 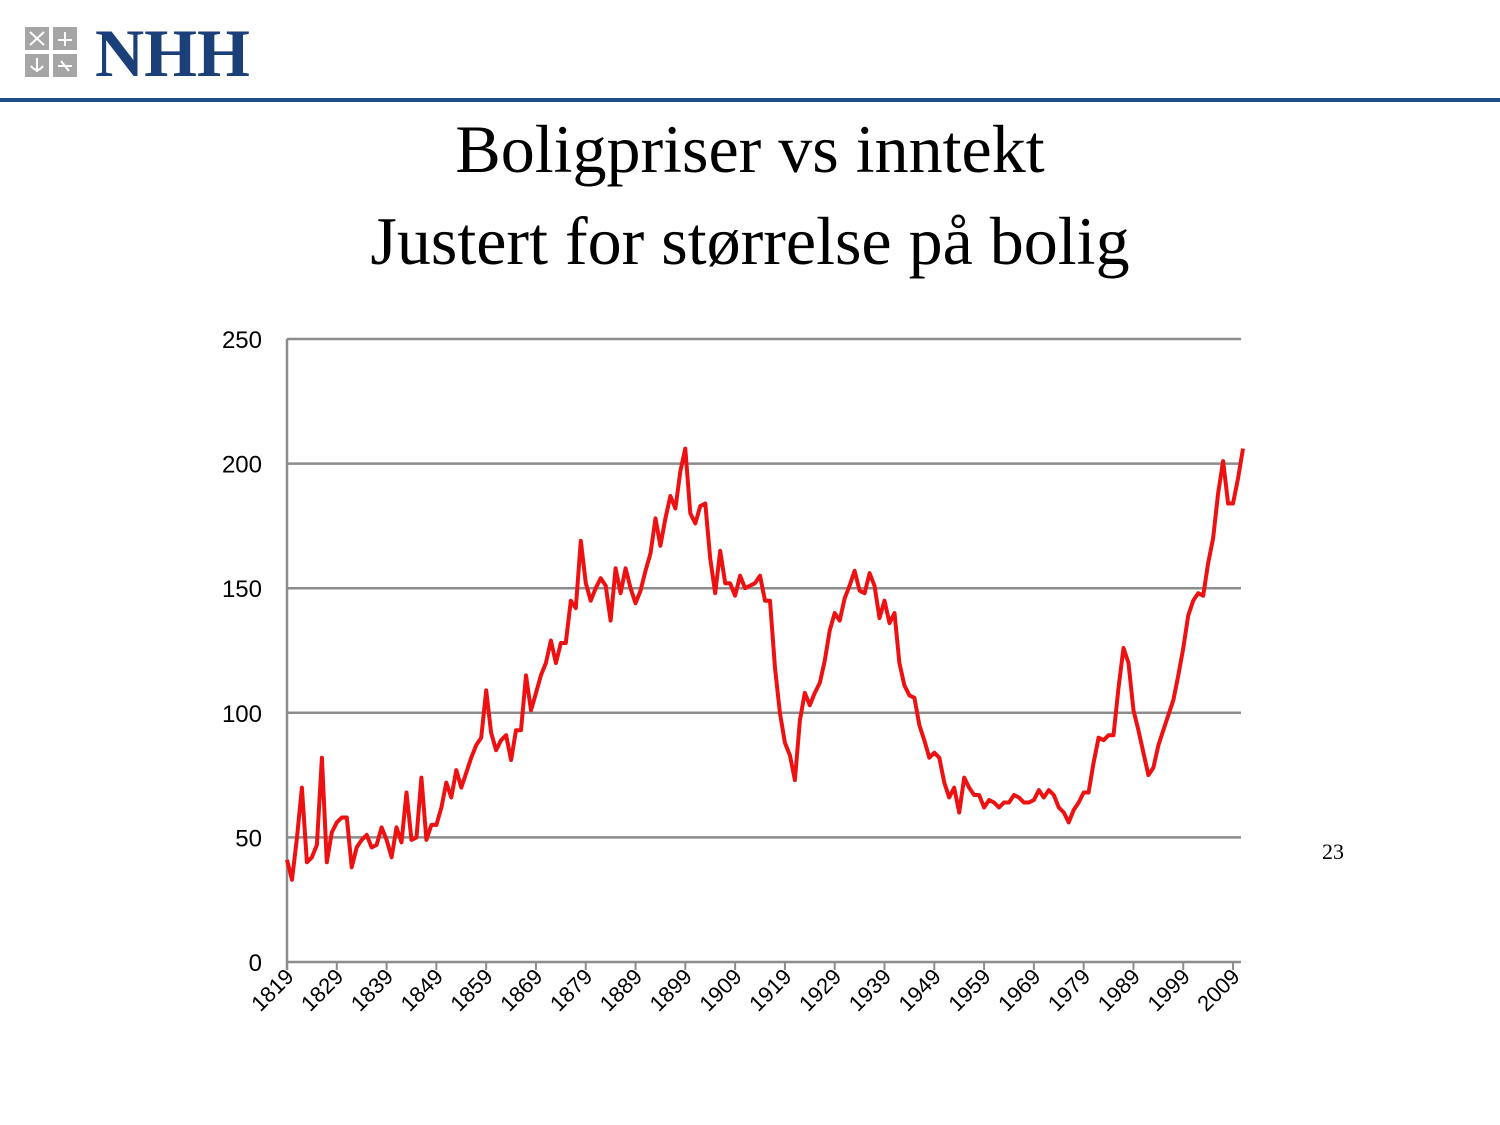 I want to click on chart-subtitle: Justert for størrelse på bolig, so click(x=749, y=241).